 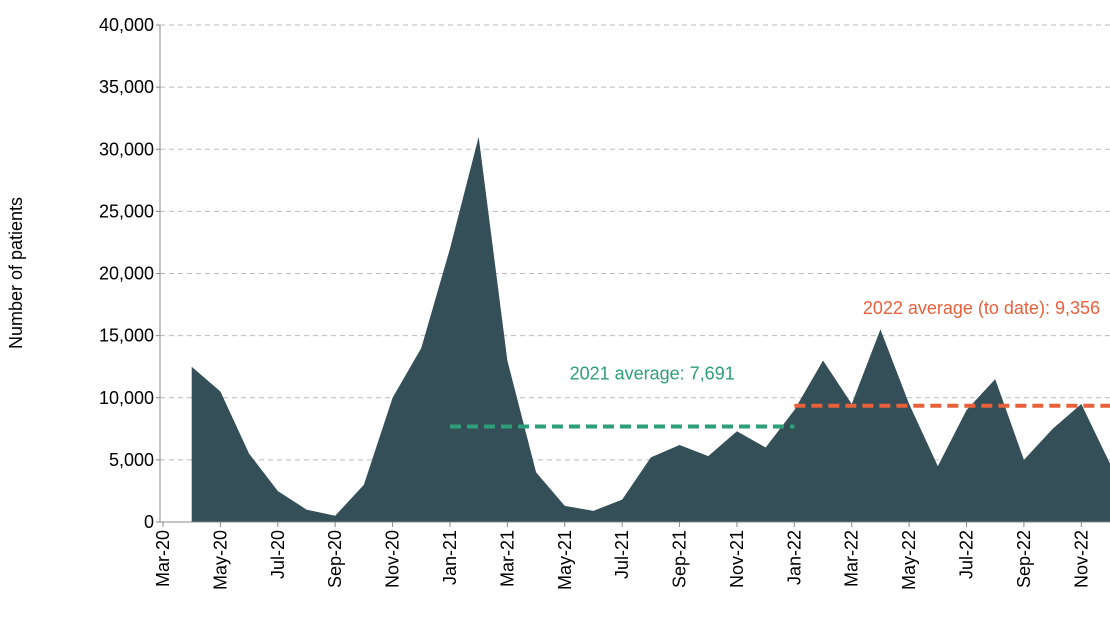 I want to click on y-axis-label: Number of patients, so click(x=16, y=273).